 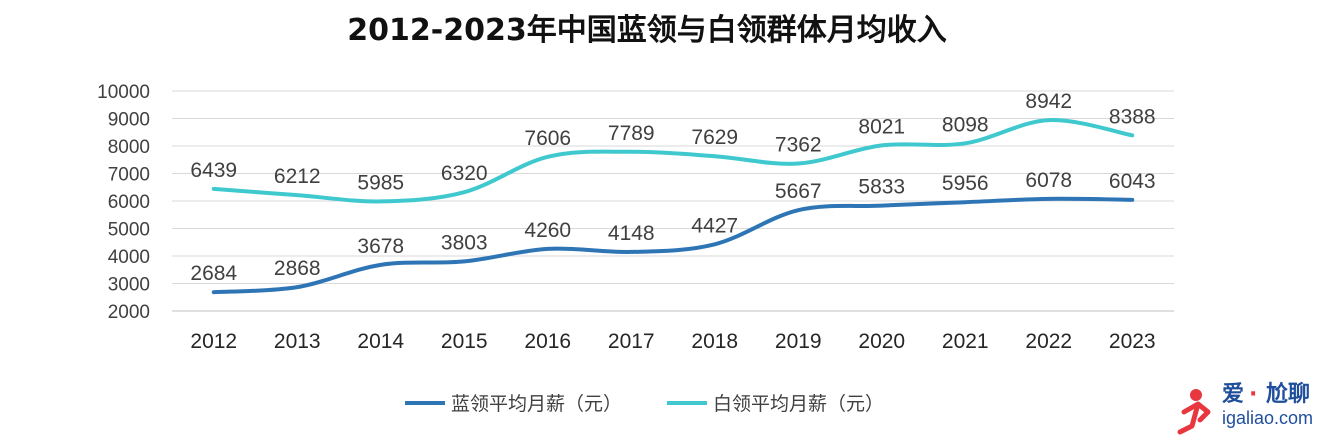 I want to click on x-tick-label: 2017, so click(x=631, y=341).